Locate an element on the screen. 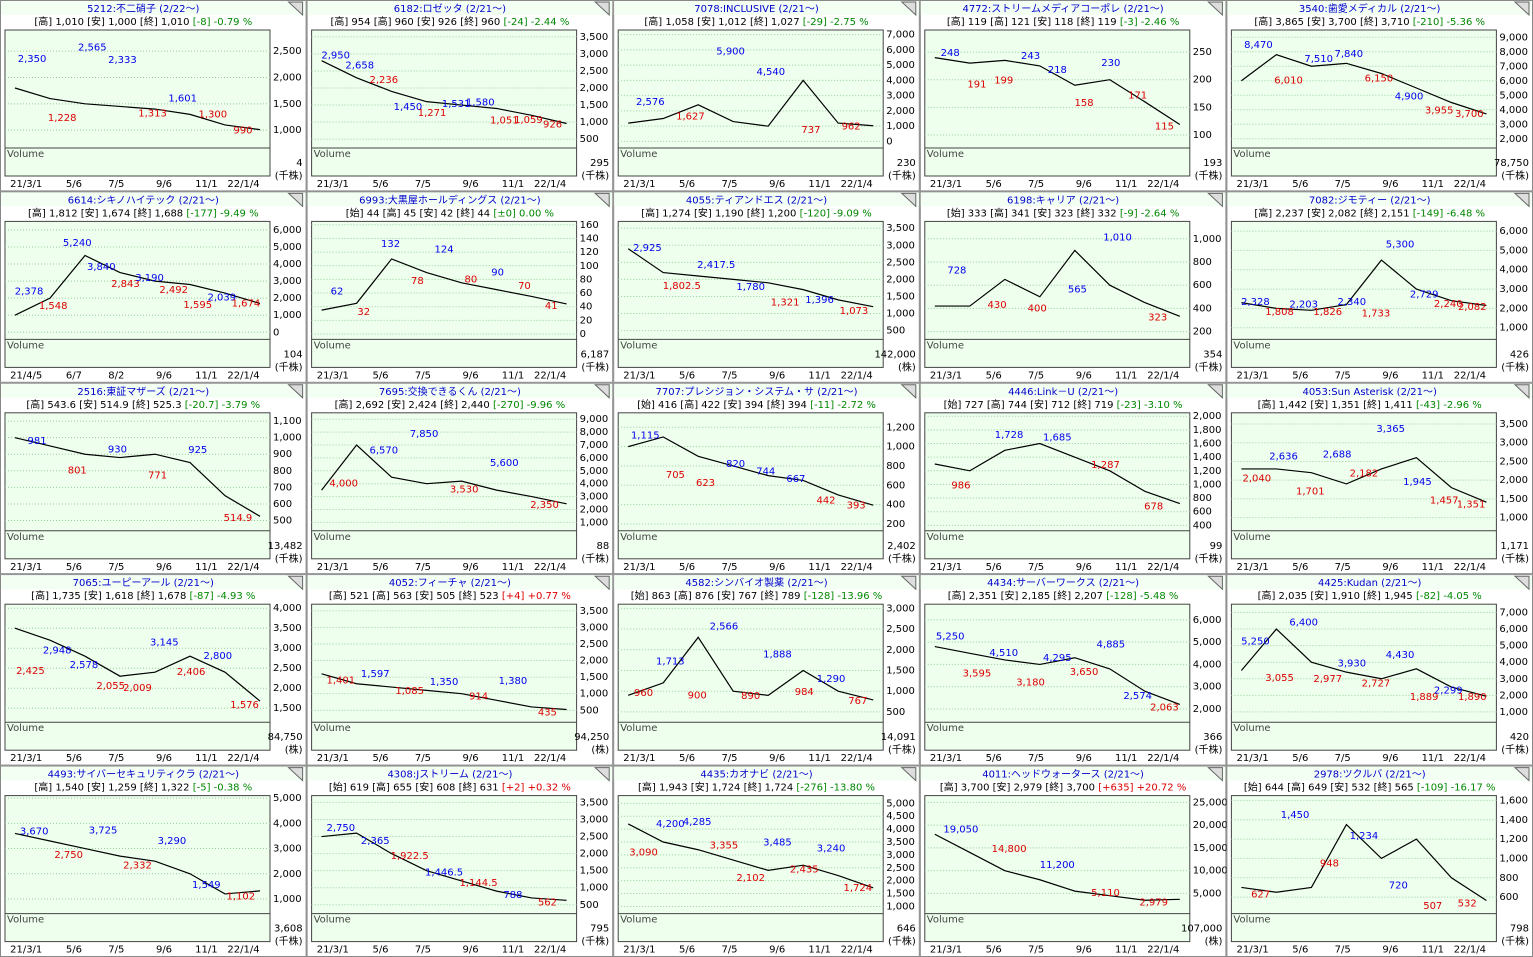  price-info-values: [高] 1,943 [安] 1,724 [終] 1,724 is located at coordinates (717, 787).